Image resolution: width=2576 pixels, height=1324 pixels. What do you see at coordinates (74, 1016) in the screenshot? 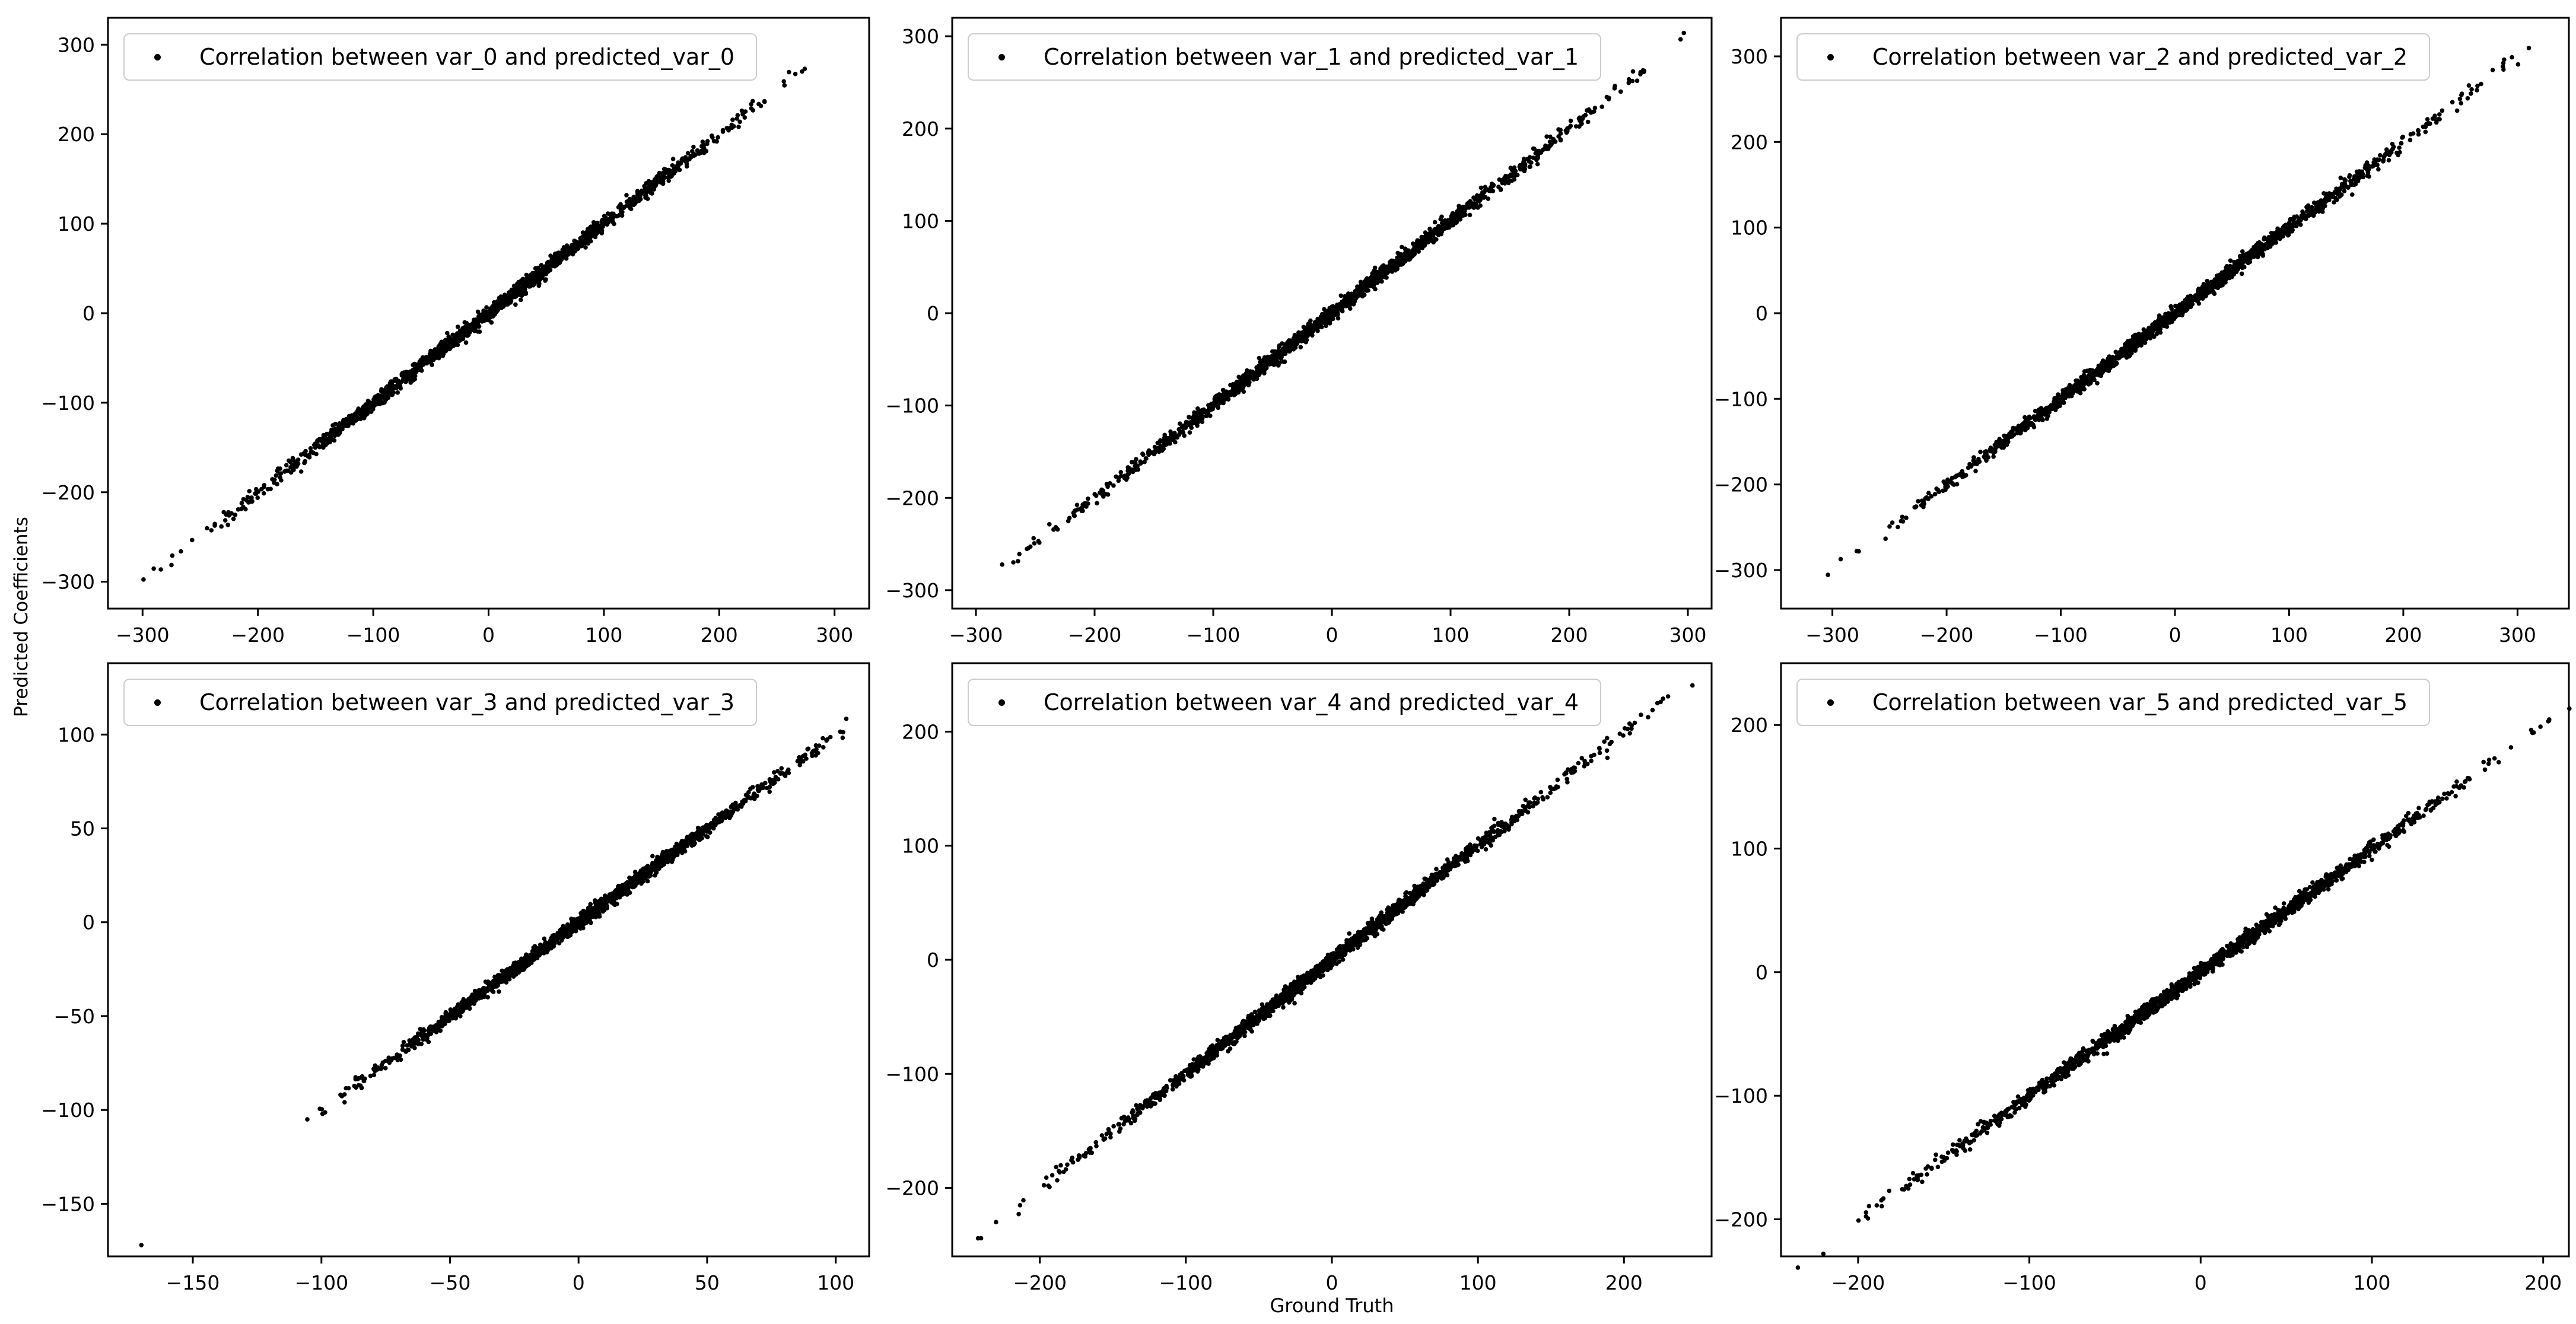
I see `y-tick-label: −50` at bounding box center [74, 1016].